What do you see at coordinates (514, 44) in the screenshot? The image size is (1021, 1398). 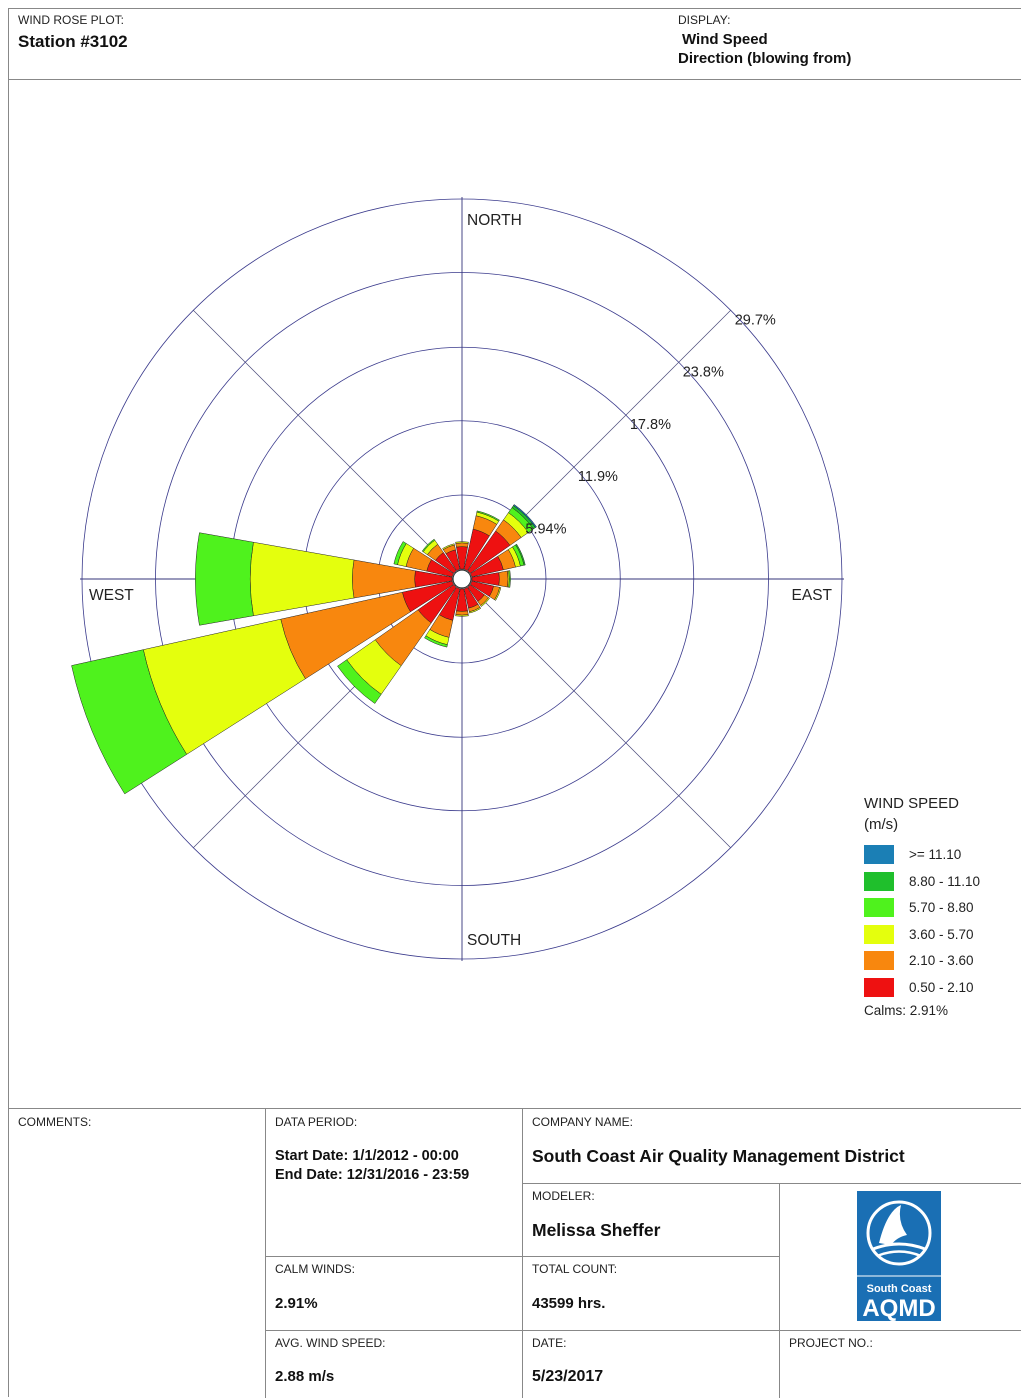 I see `plot-header: WIND ROSE PLOT: Station #3102 DISPLAY` at bounding box center [514, 44].